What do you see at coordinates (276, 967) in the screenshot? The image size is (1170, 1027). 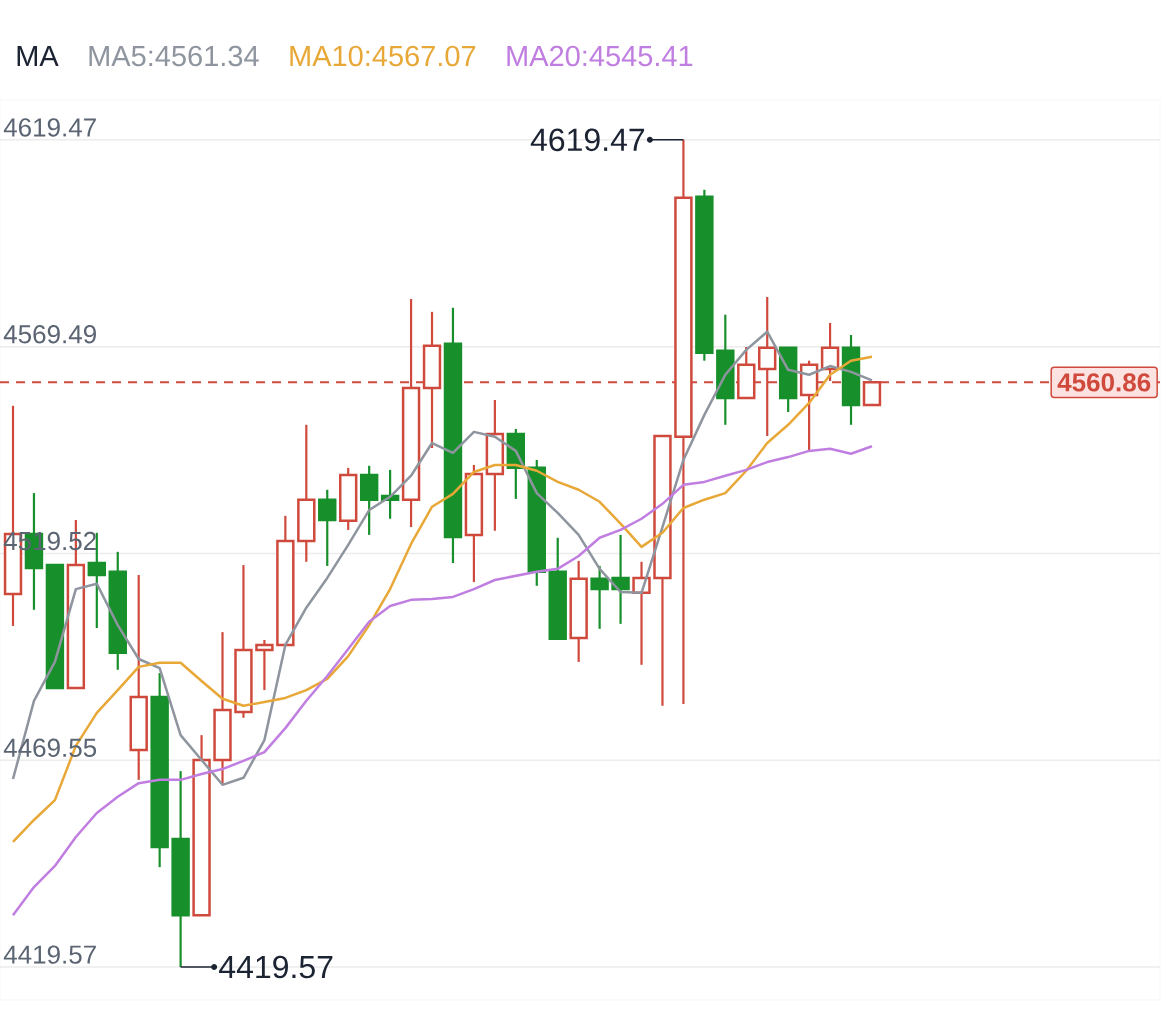 I see `annotation: 4419.57` at bounding box center [276, 967].